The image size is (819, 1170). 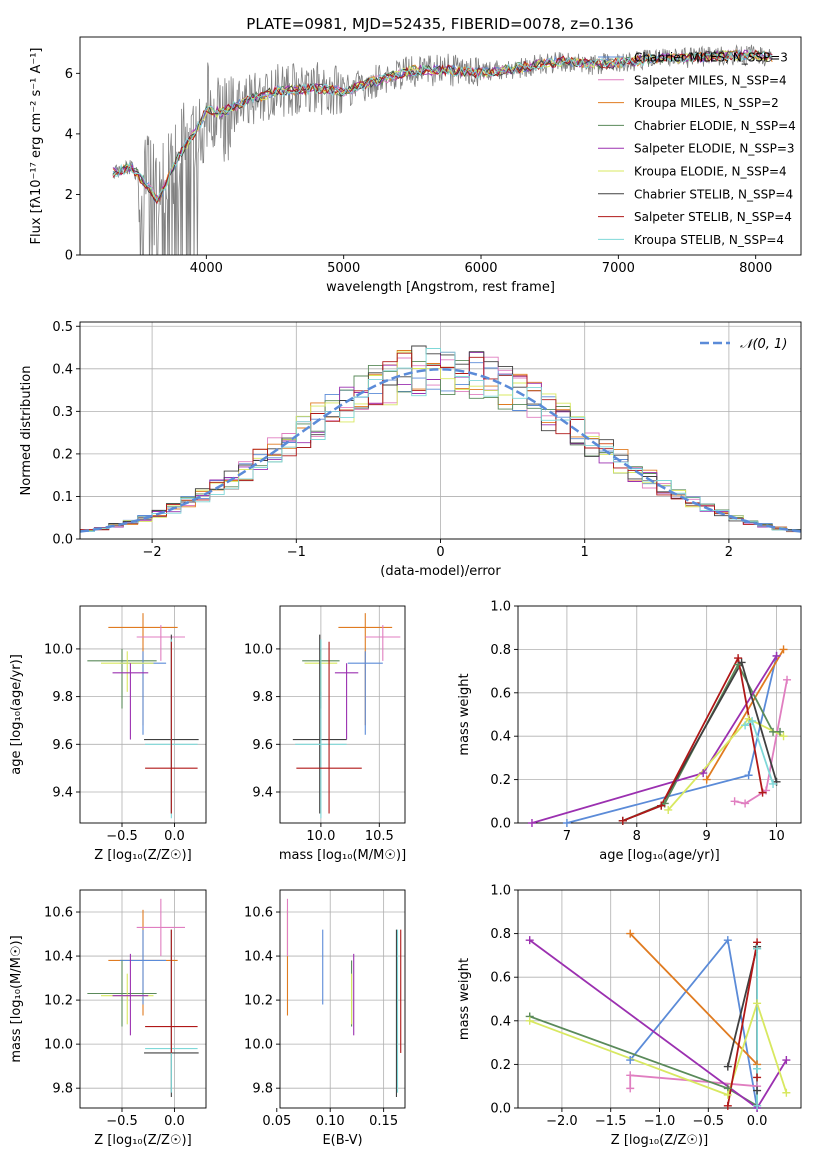 I want to click on mass-vs-extinction-frame, so click(x=342, y=999).